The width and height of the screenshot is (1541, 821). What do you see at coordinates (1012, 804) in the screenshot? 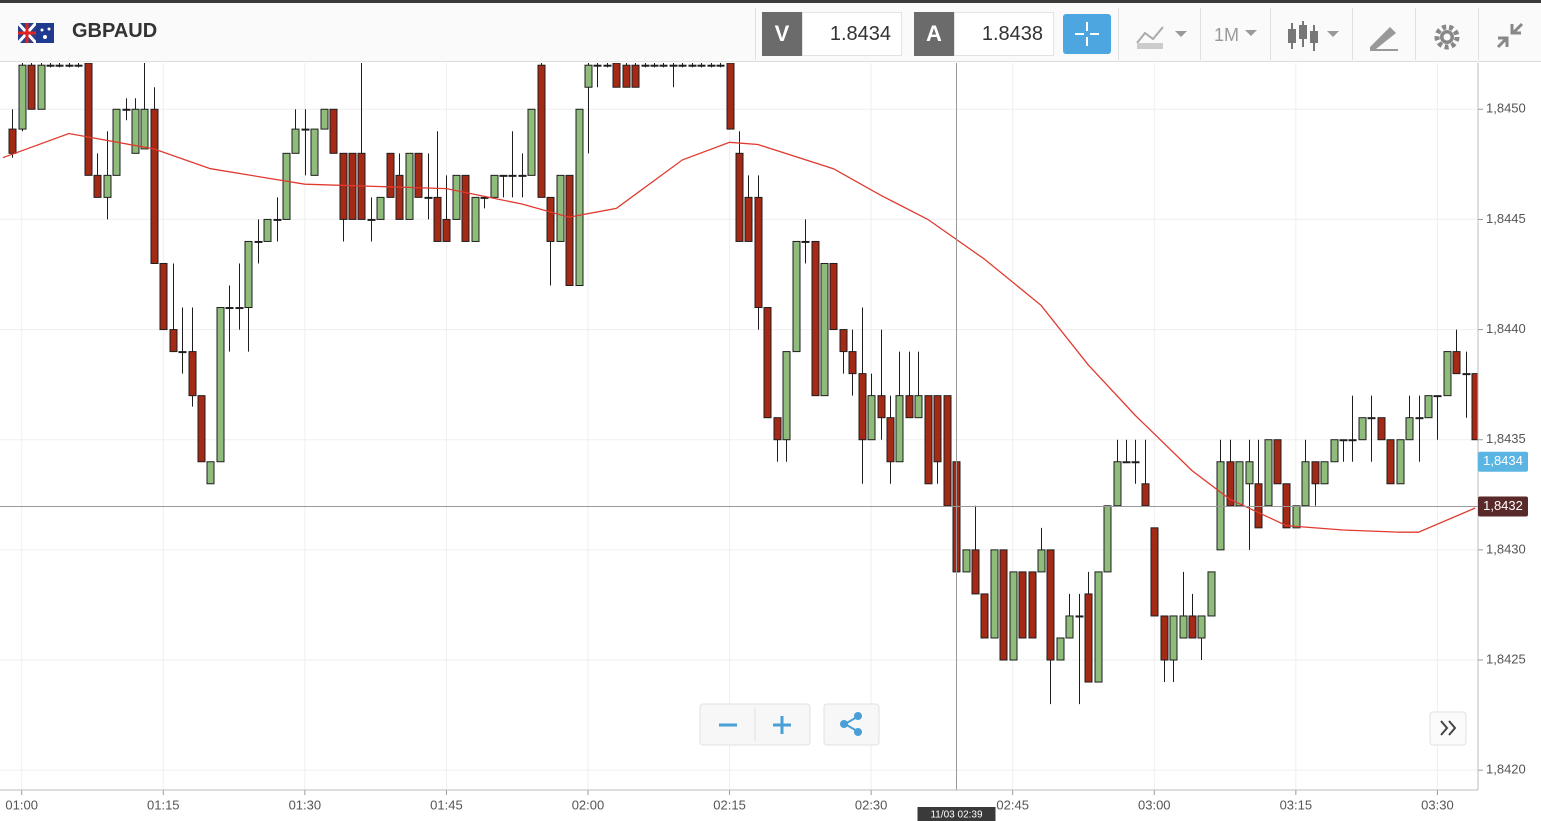
I see `x-tick-label: 02:45` at bounding box center [1012, 804].